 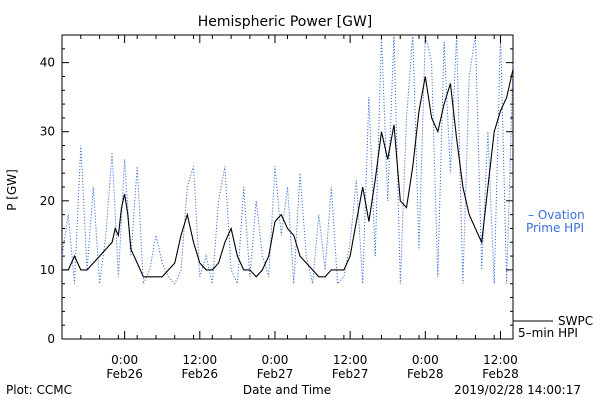 What do you see at coordinates (575, 321) in the screenshot?
I see `legend-swpc-line1: SWPC` at bounding box center [575, 321].